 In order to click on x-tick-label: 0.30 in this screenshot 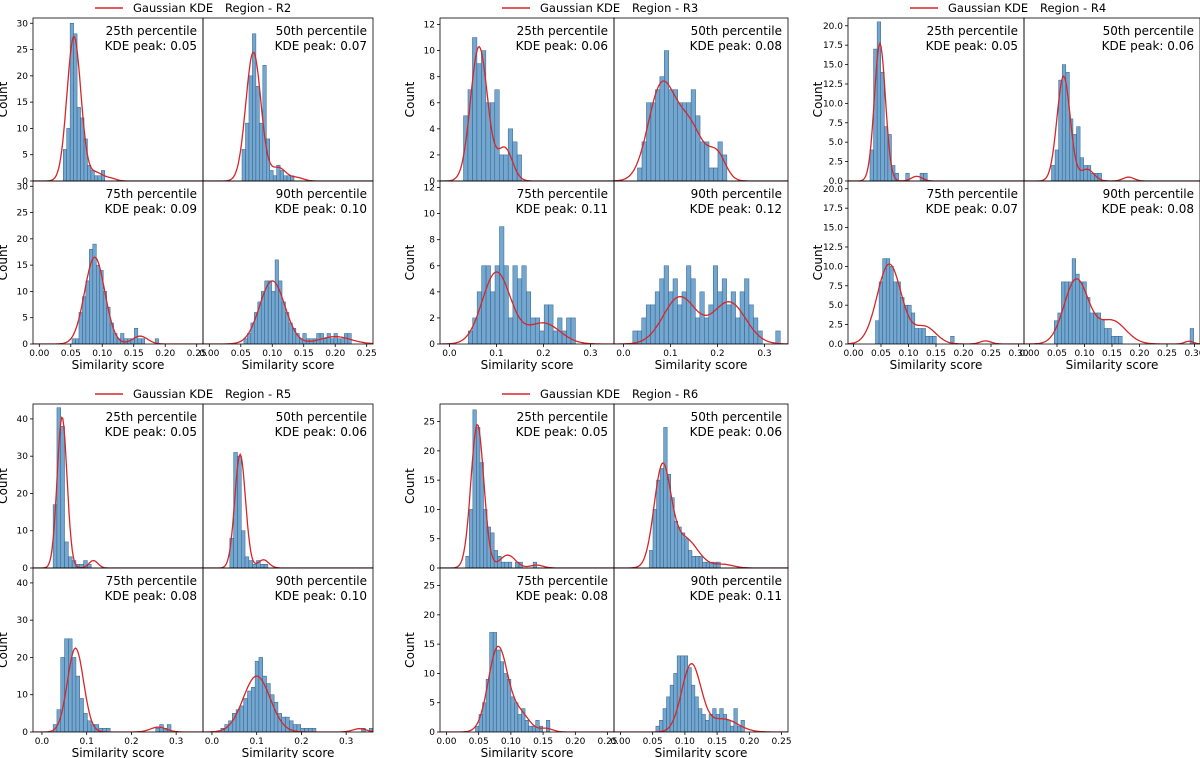, I will do `click(1192, 354)`.